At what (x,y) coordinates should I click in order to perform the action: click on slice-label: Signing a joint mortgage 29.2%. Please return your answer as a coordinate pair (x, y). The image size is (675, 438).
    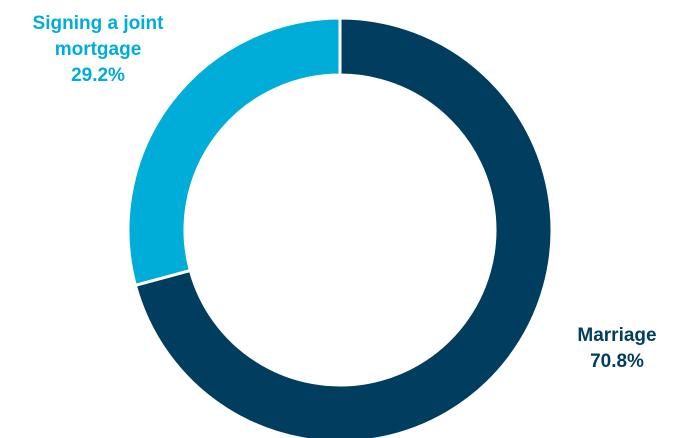
    Looking at the image, I should click on (99, 49).